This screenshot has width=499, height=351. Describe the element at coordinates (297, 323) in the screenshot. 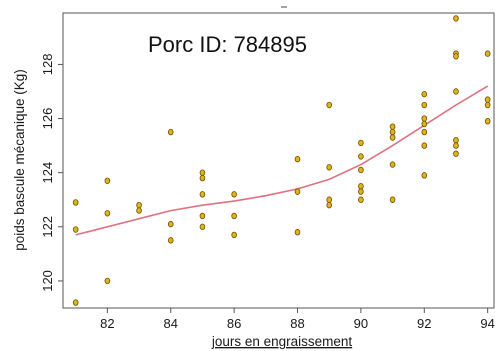

I see `x-tick-label: 88` at that location.